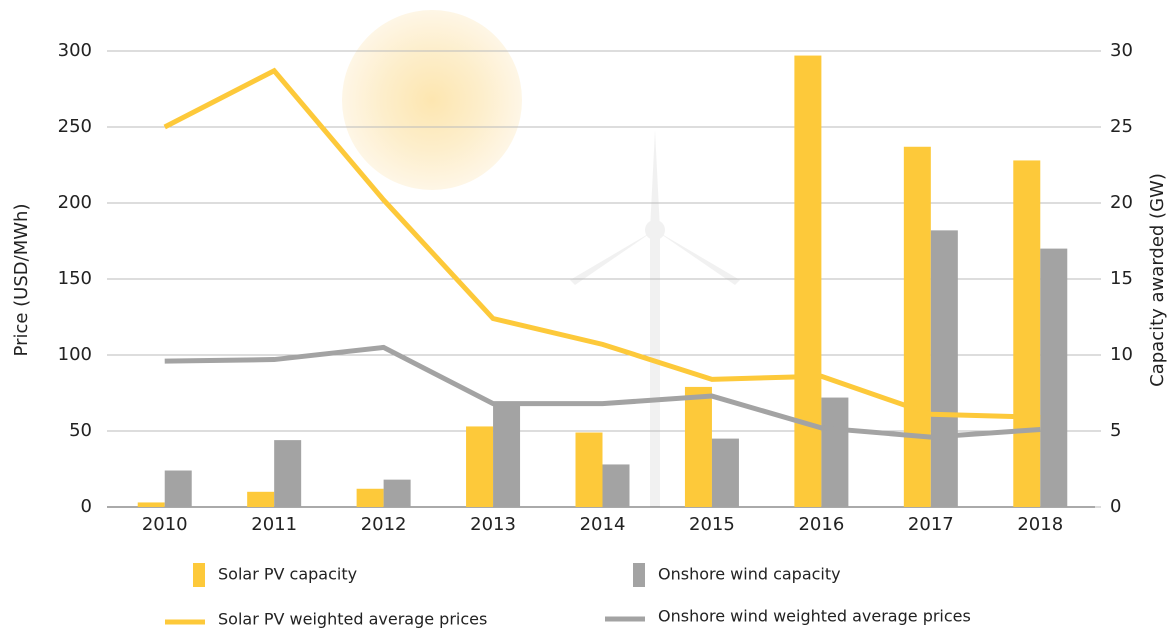  Describe the element at coordinates (75, 354) in the screenshot. I see `y-tick-label: 100` at that location.